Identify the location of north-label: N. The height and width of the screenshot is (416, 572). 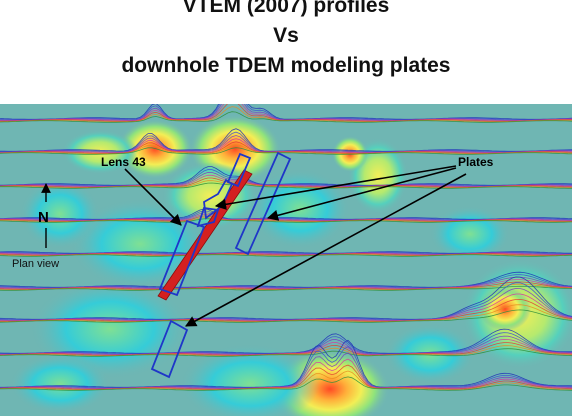
(43, 217).